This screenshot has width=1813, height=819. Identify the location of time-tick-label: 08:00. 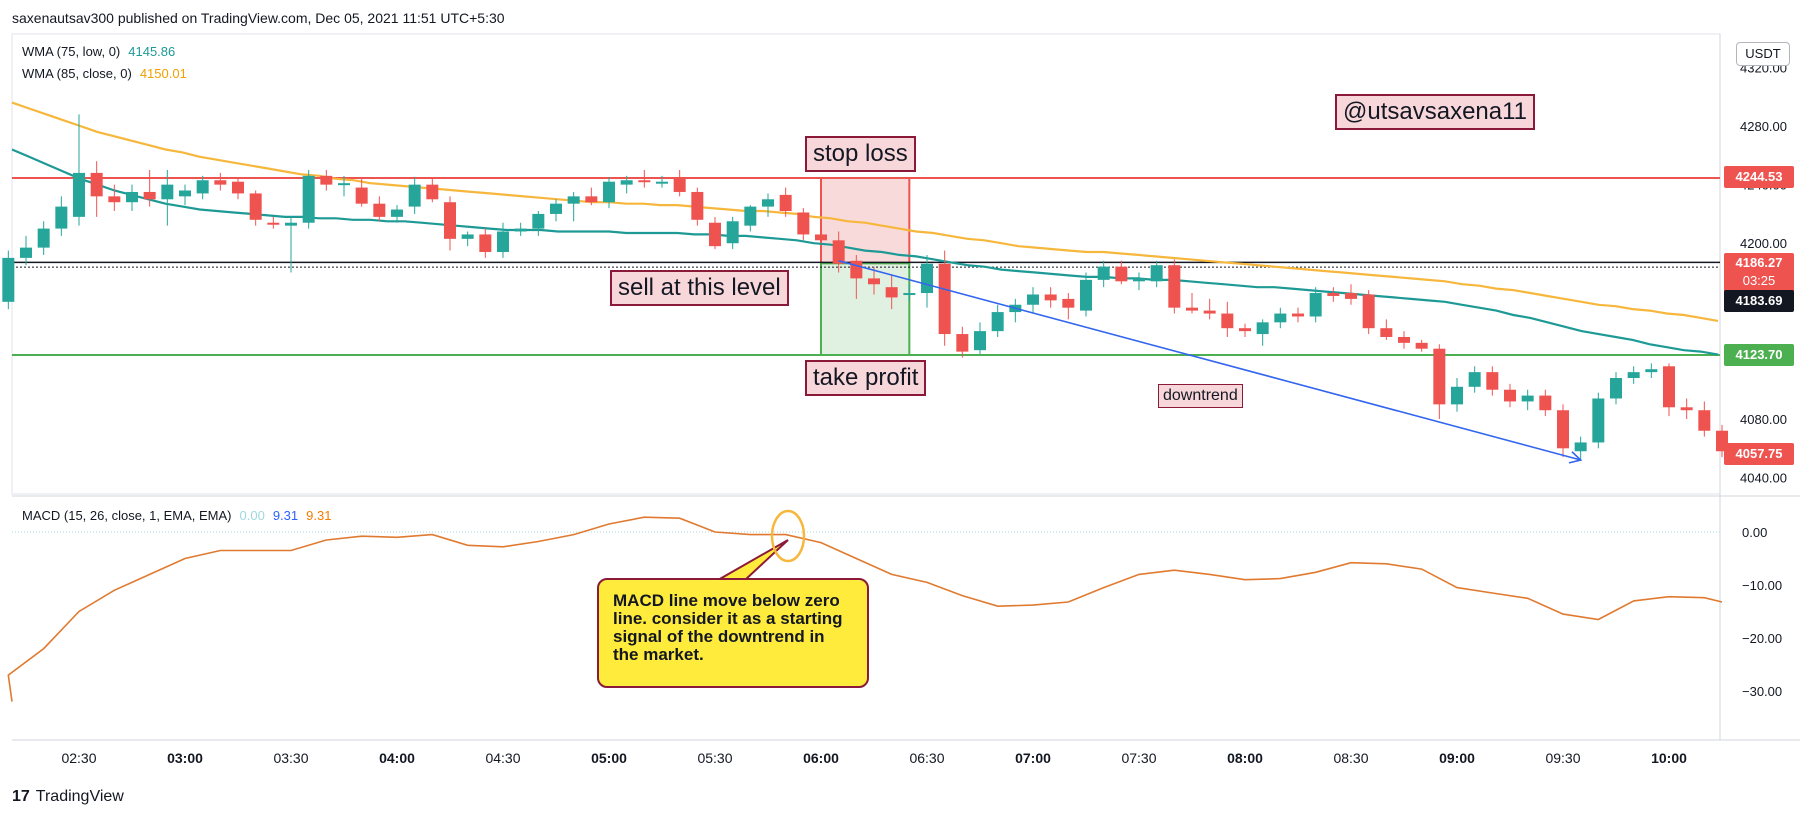
(1245, 758).